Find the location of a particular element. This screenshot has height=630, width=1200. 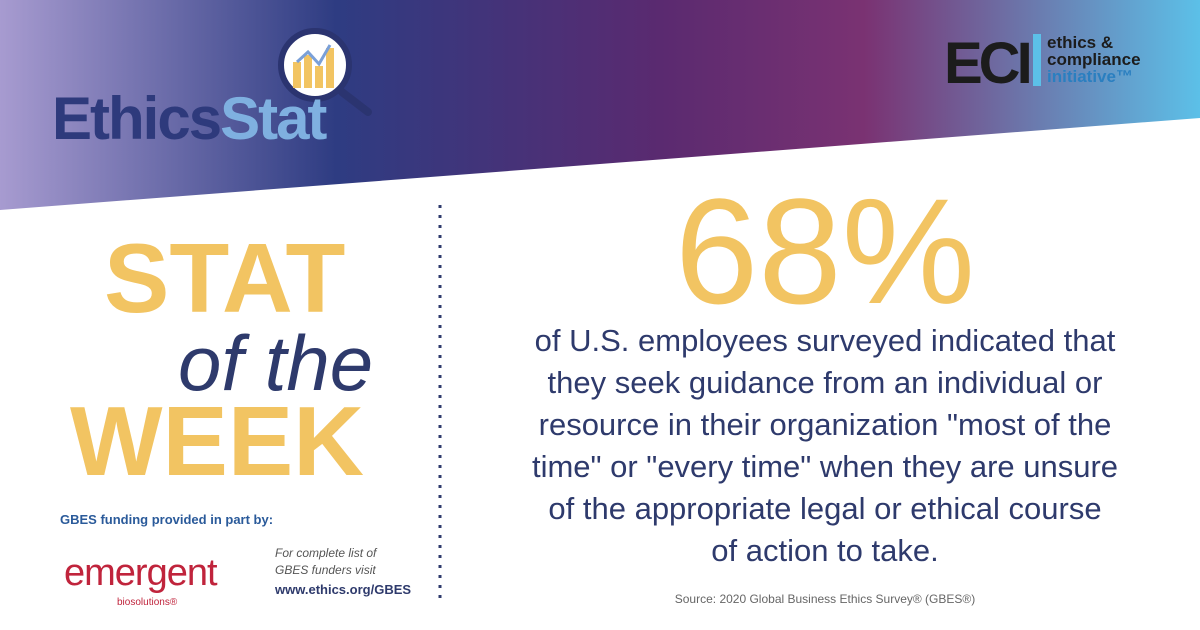

eci-mark: ECI is located at coordinates (988, 63).